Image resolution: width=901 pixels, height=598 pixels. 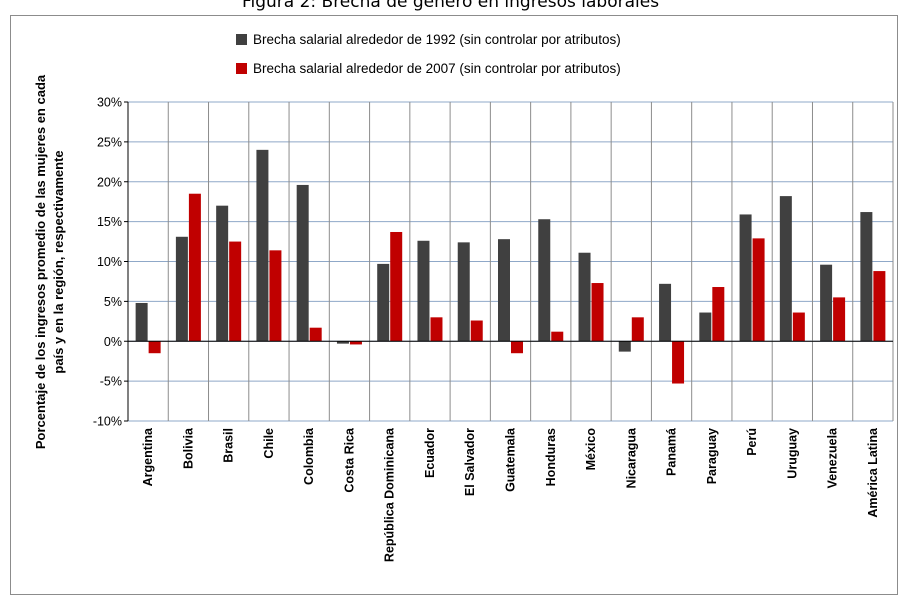 I want to click on x-category-label: Nicaragua, so click(x=631, y=457).